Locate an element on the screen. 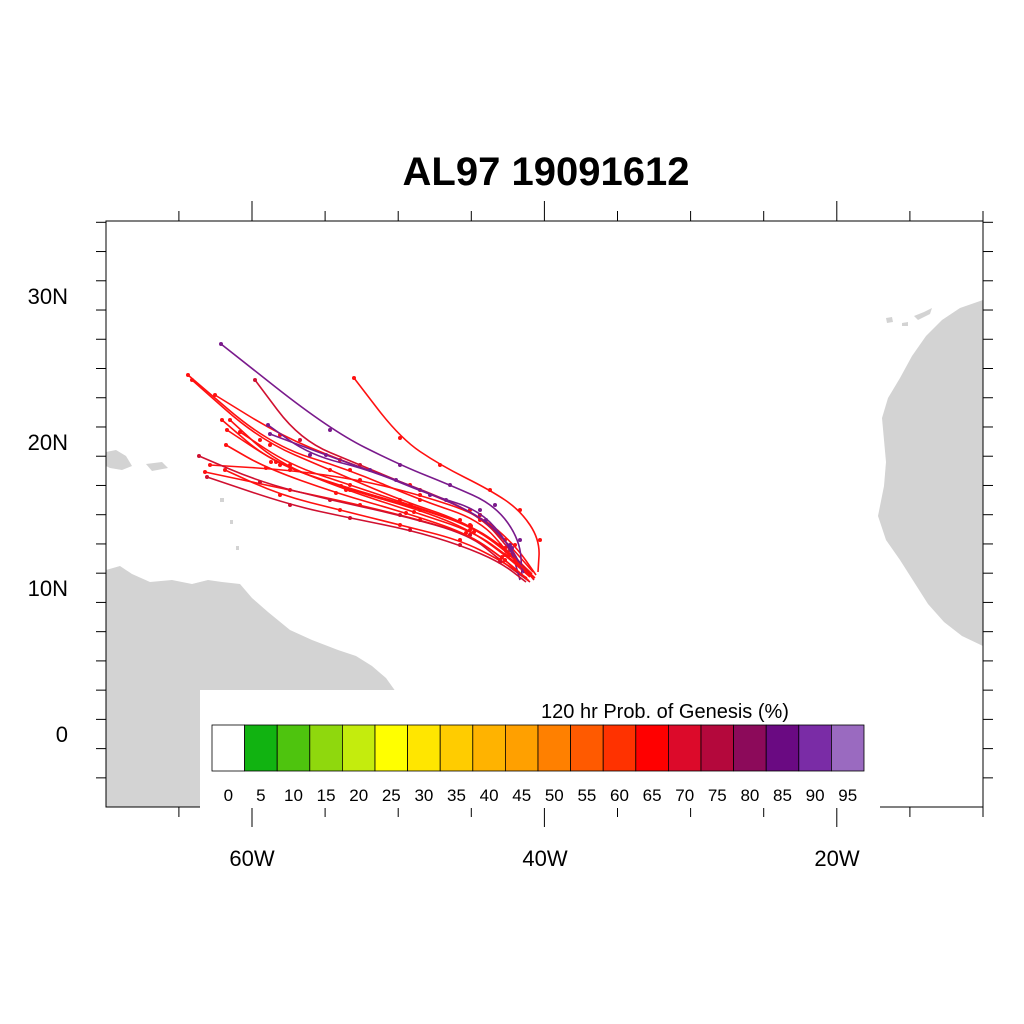 The image size is (1024, 1024). colorbar-boxes is located at coordinates (538, 748).